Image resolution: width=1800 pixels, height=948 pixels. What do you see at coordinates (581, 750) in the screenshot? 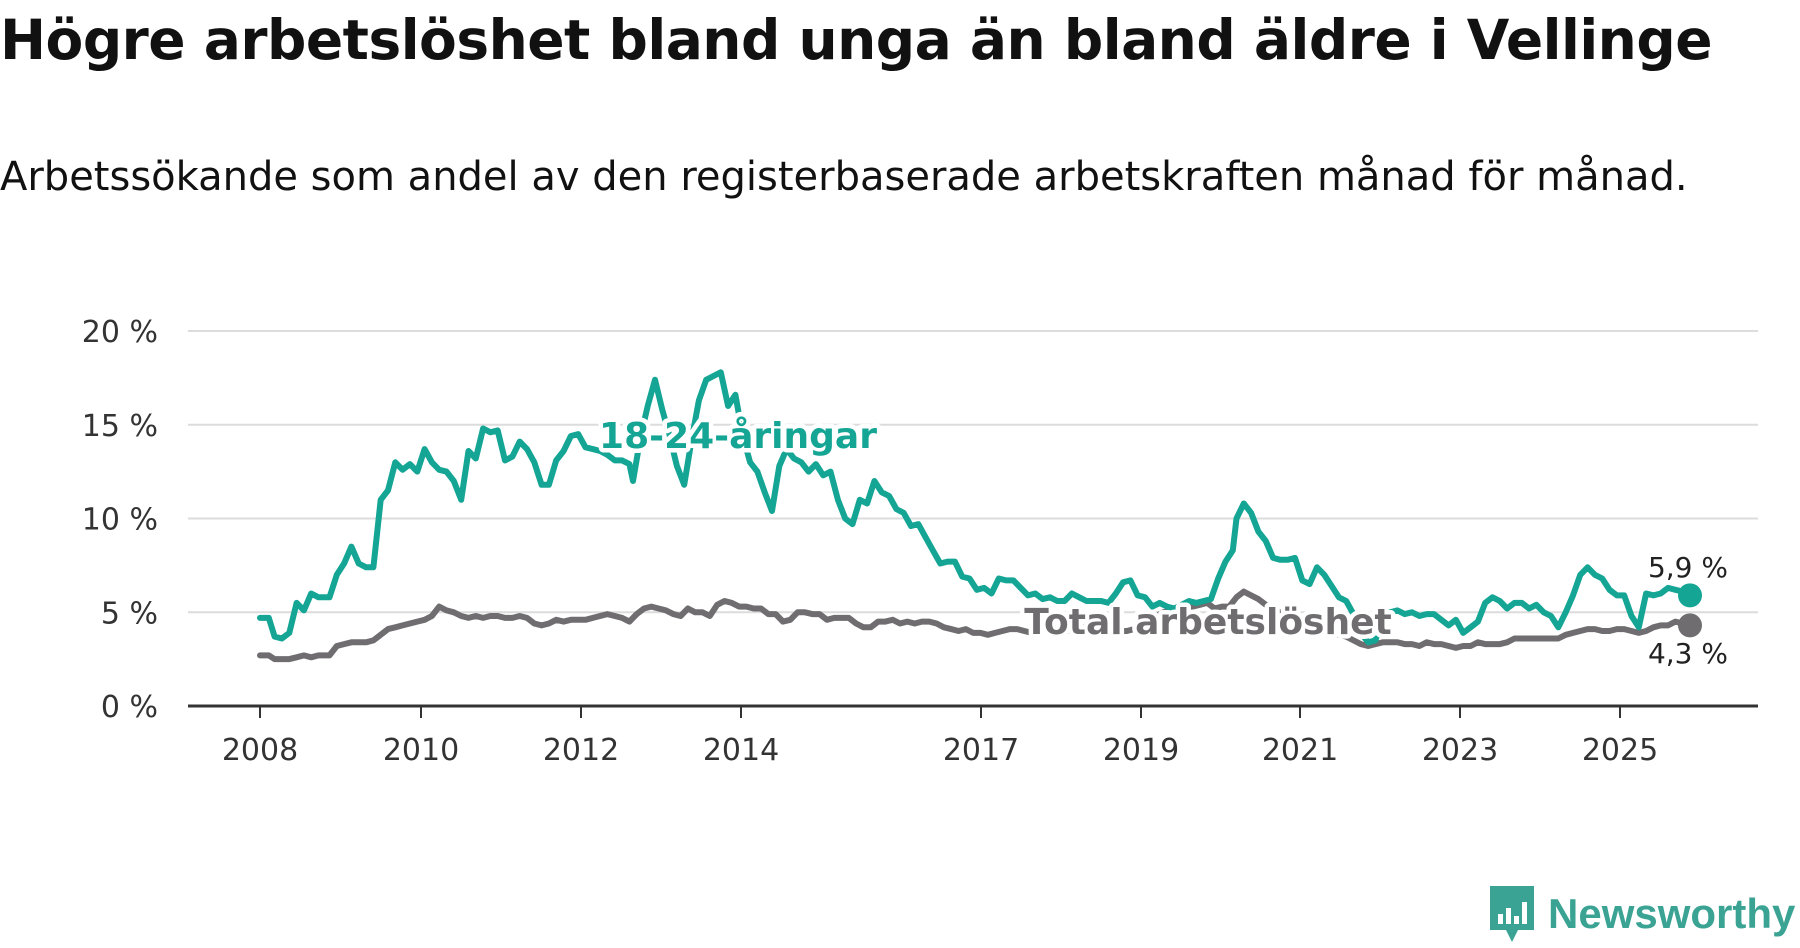
I see `x-tick-label: 2012` at bounding box center [581, 750].